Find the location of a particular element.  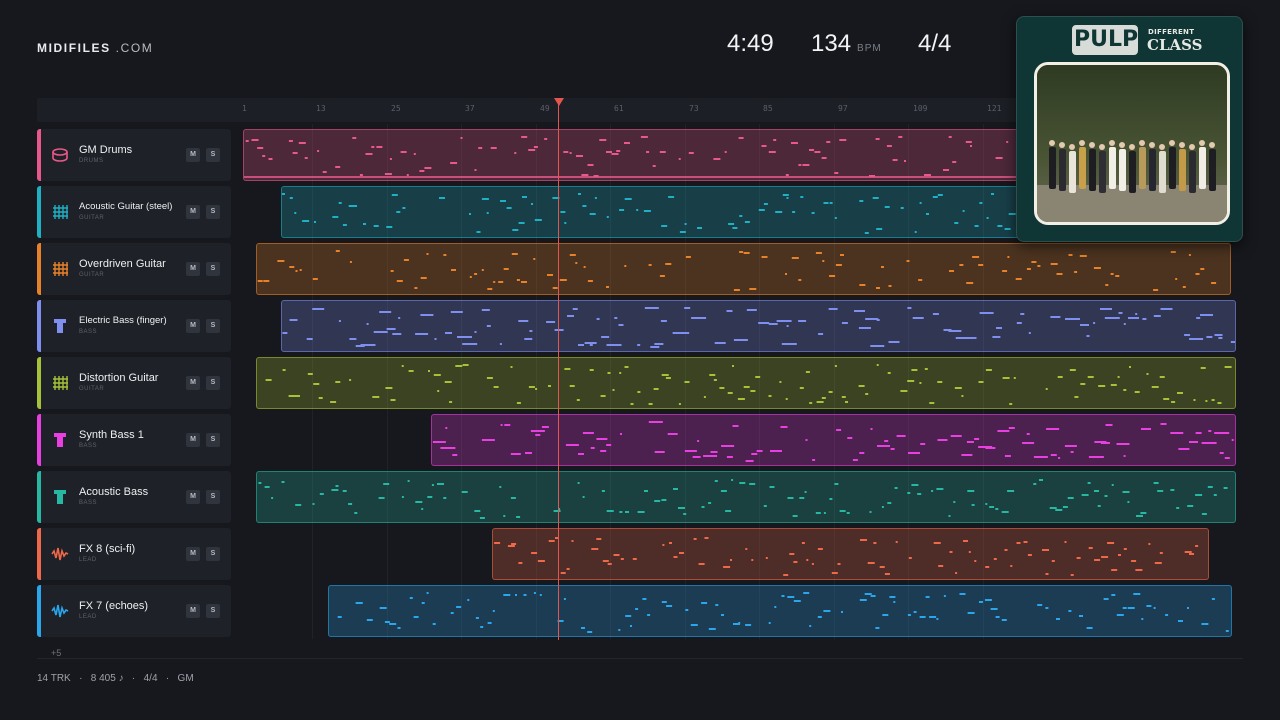

track-header: Overdriven Guitar GUITAR M S is located at coordinates (134, 269).